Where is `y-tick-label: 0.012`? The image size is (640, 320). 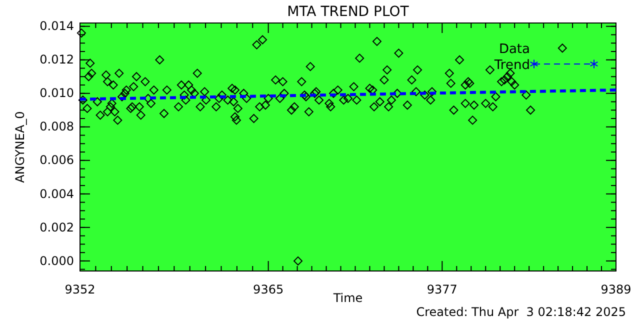
y-tick-label: 0.012 is located at coordinates (57, 59).